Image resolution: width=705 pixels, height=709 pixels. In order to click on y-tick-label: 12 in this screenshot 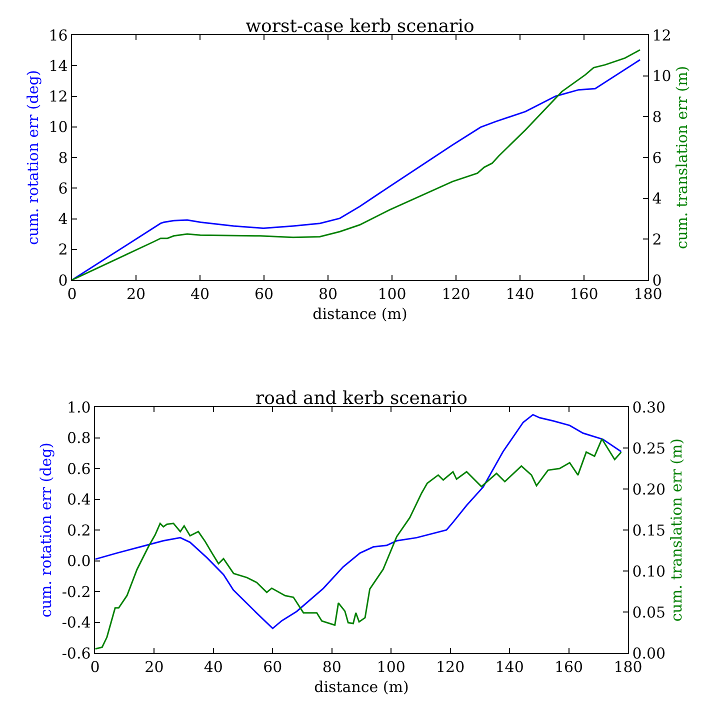, I will do `click(58, 97)`.